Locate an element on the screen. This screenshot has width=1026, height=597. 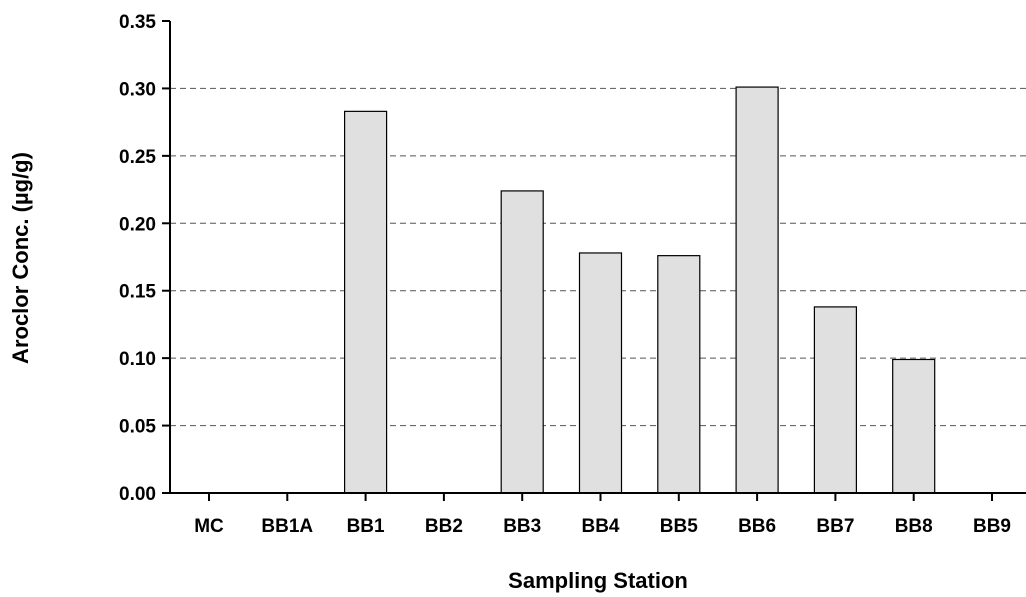
x-tick-label: BB6 is located at coordinates (757, 526).